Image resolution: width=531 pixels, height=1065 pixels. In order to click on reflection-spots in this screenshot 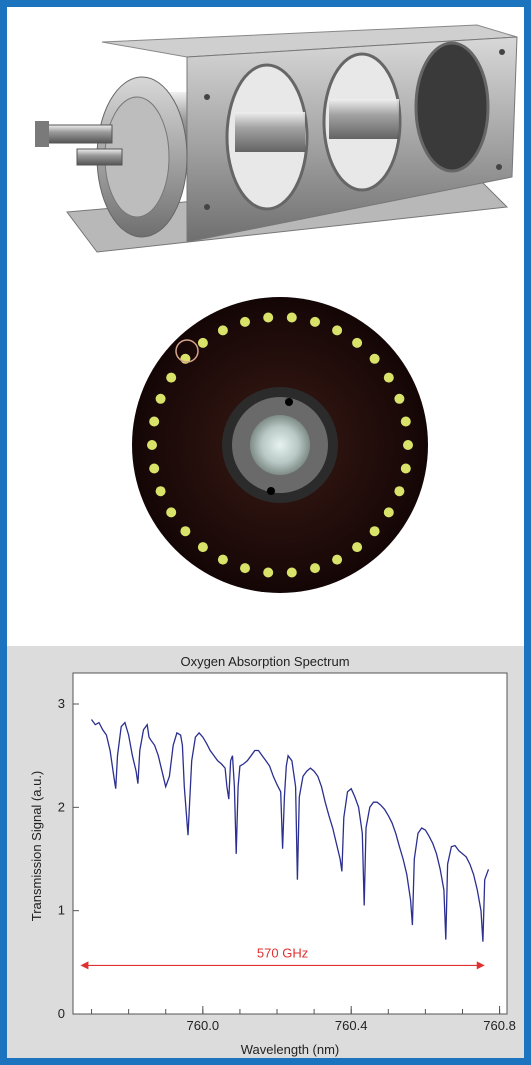, I will do `click(280, 445)`.